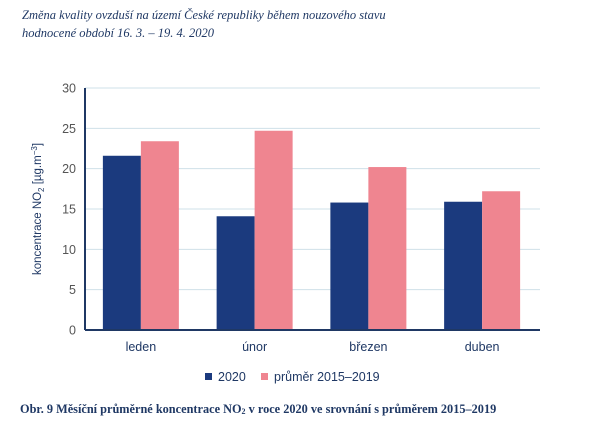  What do you see at coordinates (327, 377) in the screenshot?
I see `legend-label-avg: průměr 2015–2019` at bounding box center [327, 377].